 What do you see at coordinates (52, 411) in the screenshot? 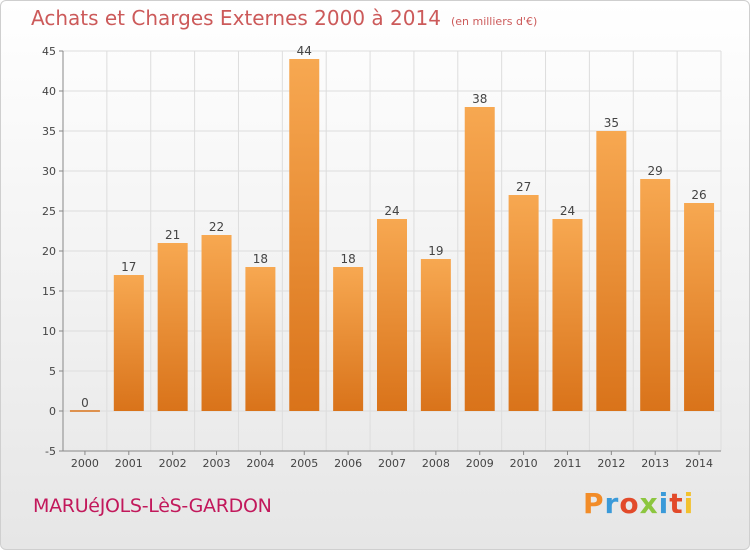
I see `y-tick-label: 0` at bounding box center [52, 411].